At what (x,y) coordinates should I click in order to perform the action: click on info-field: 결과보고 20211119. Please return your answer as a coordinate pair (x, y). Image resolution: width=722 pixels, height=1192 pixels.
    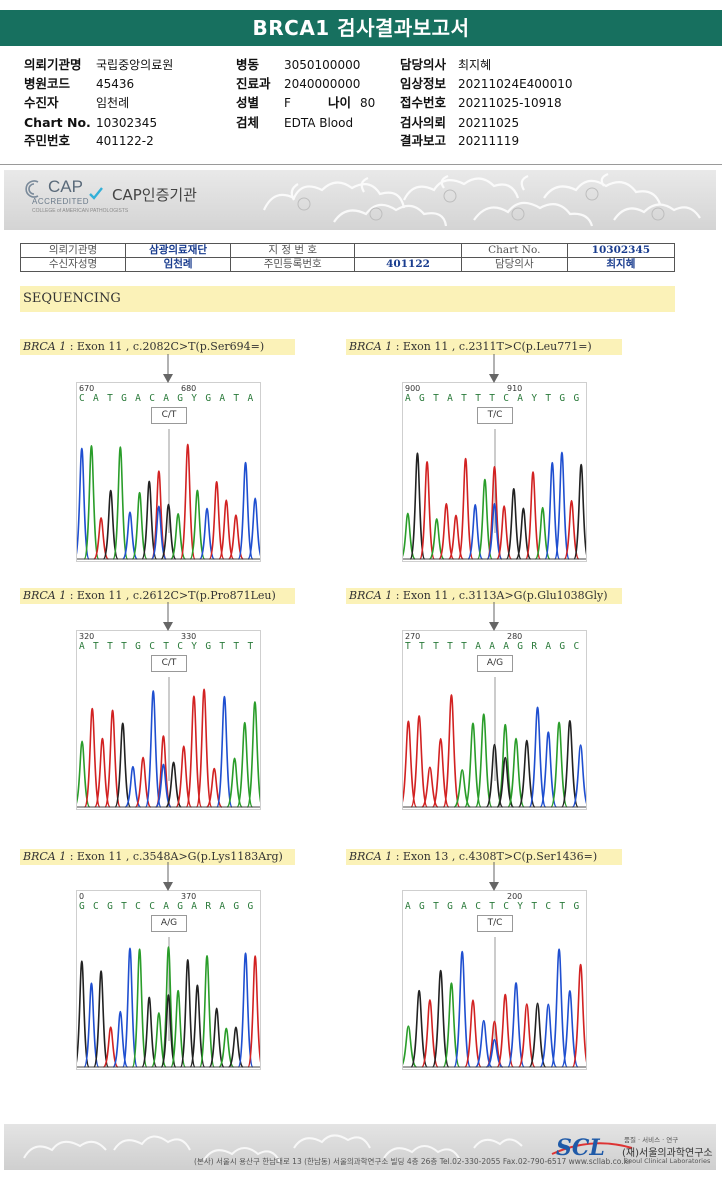
    Looking at the image, I should click on (460, 141).